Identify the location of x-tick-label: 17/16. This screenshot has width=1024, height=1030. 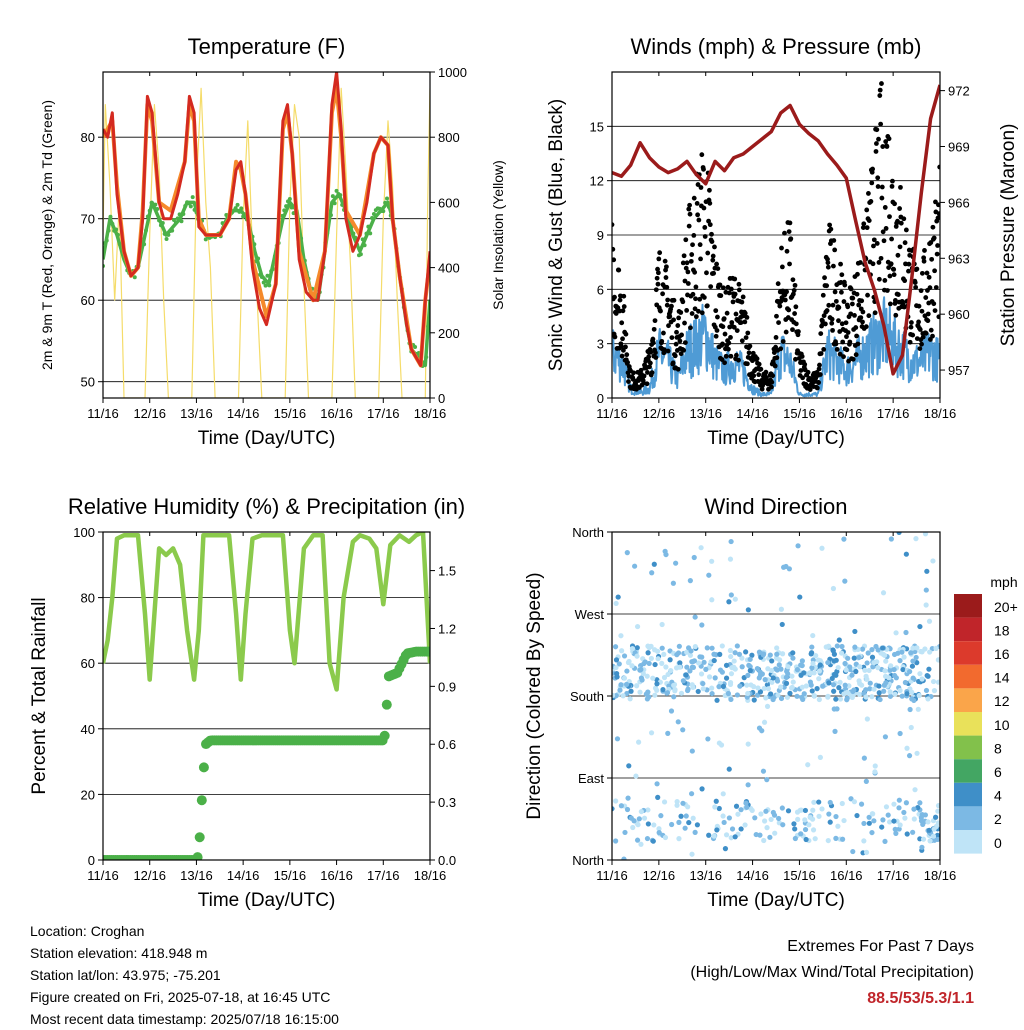
(893, 875).